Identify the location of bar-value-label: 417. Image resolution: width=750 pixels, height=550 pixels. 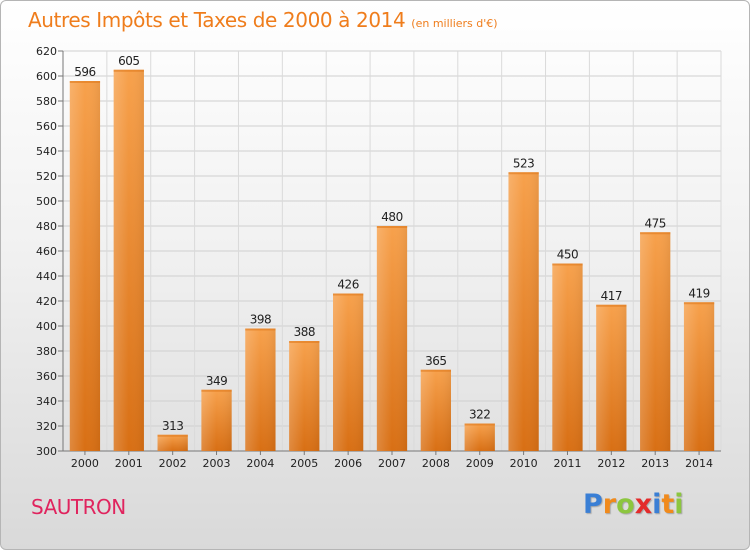
(611, 296).